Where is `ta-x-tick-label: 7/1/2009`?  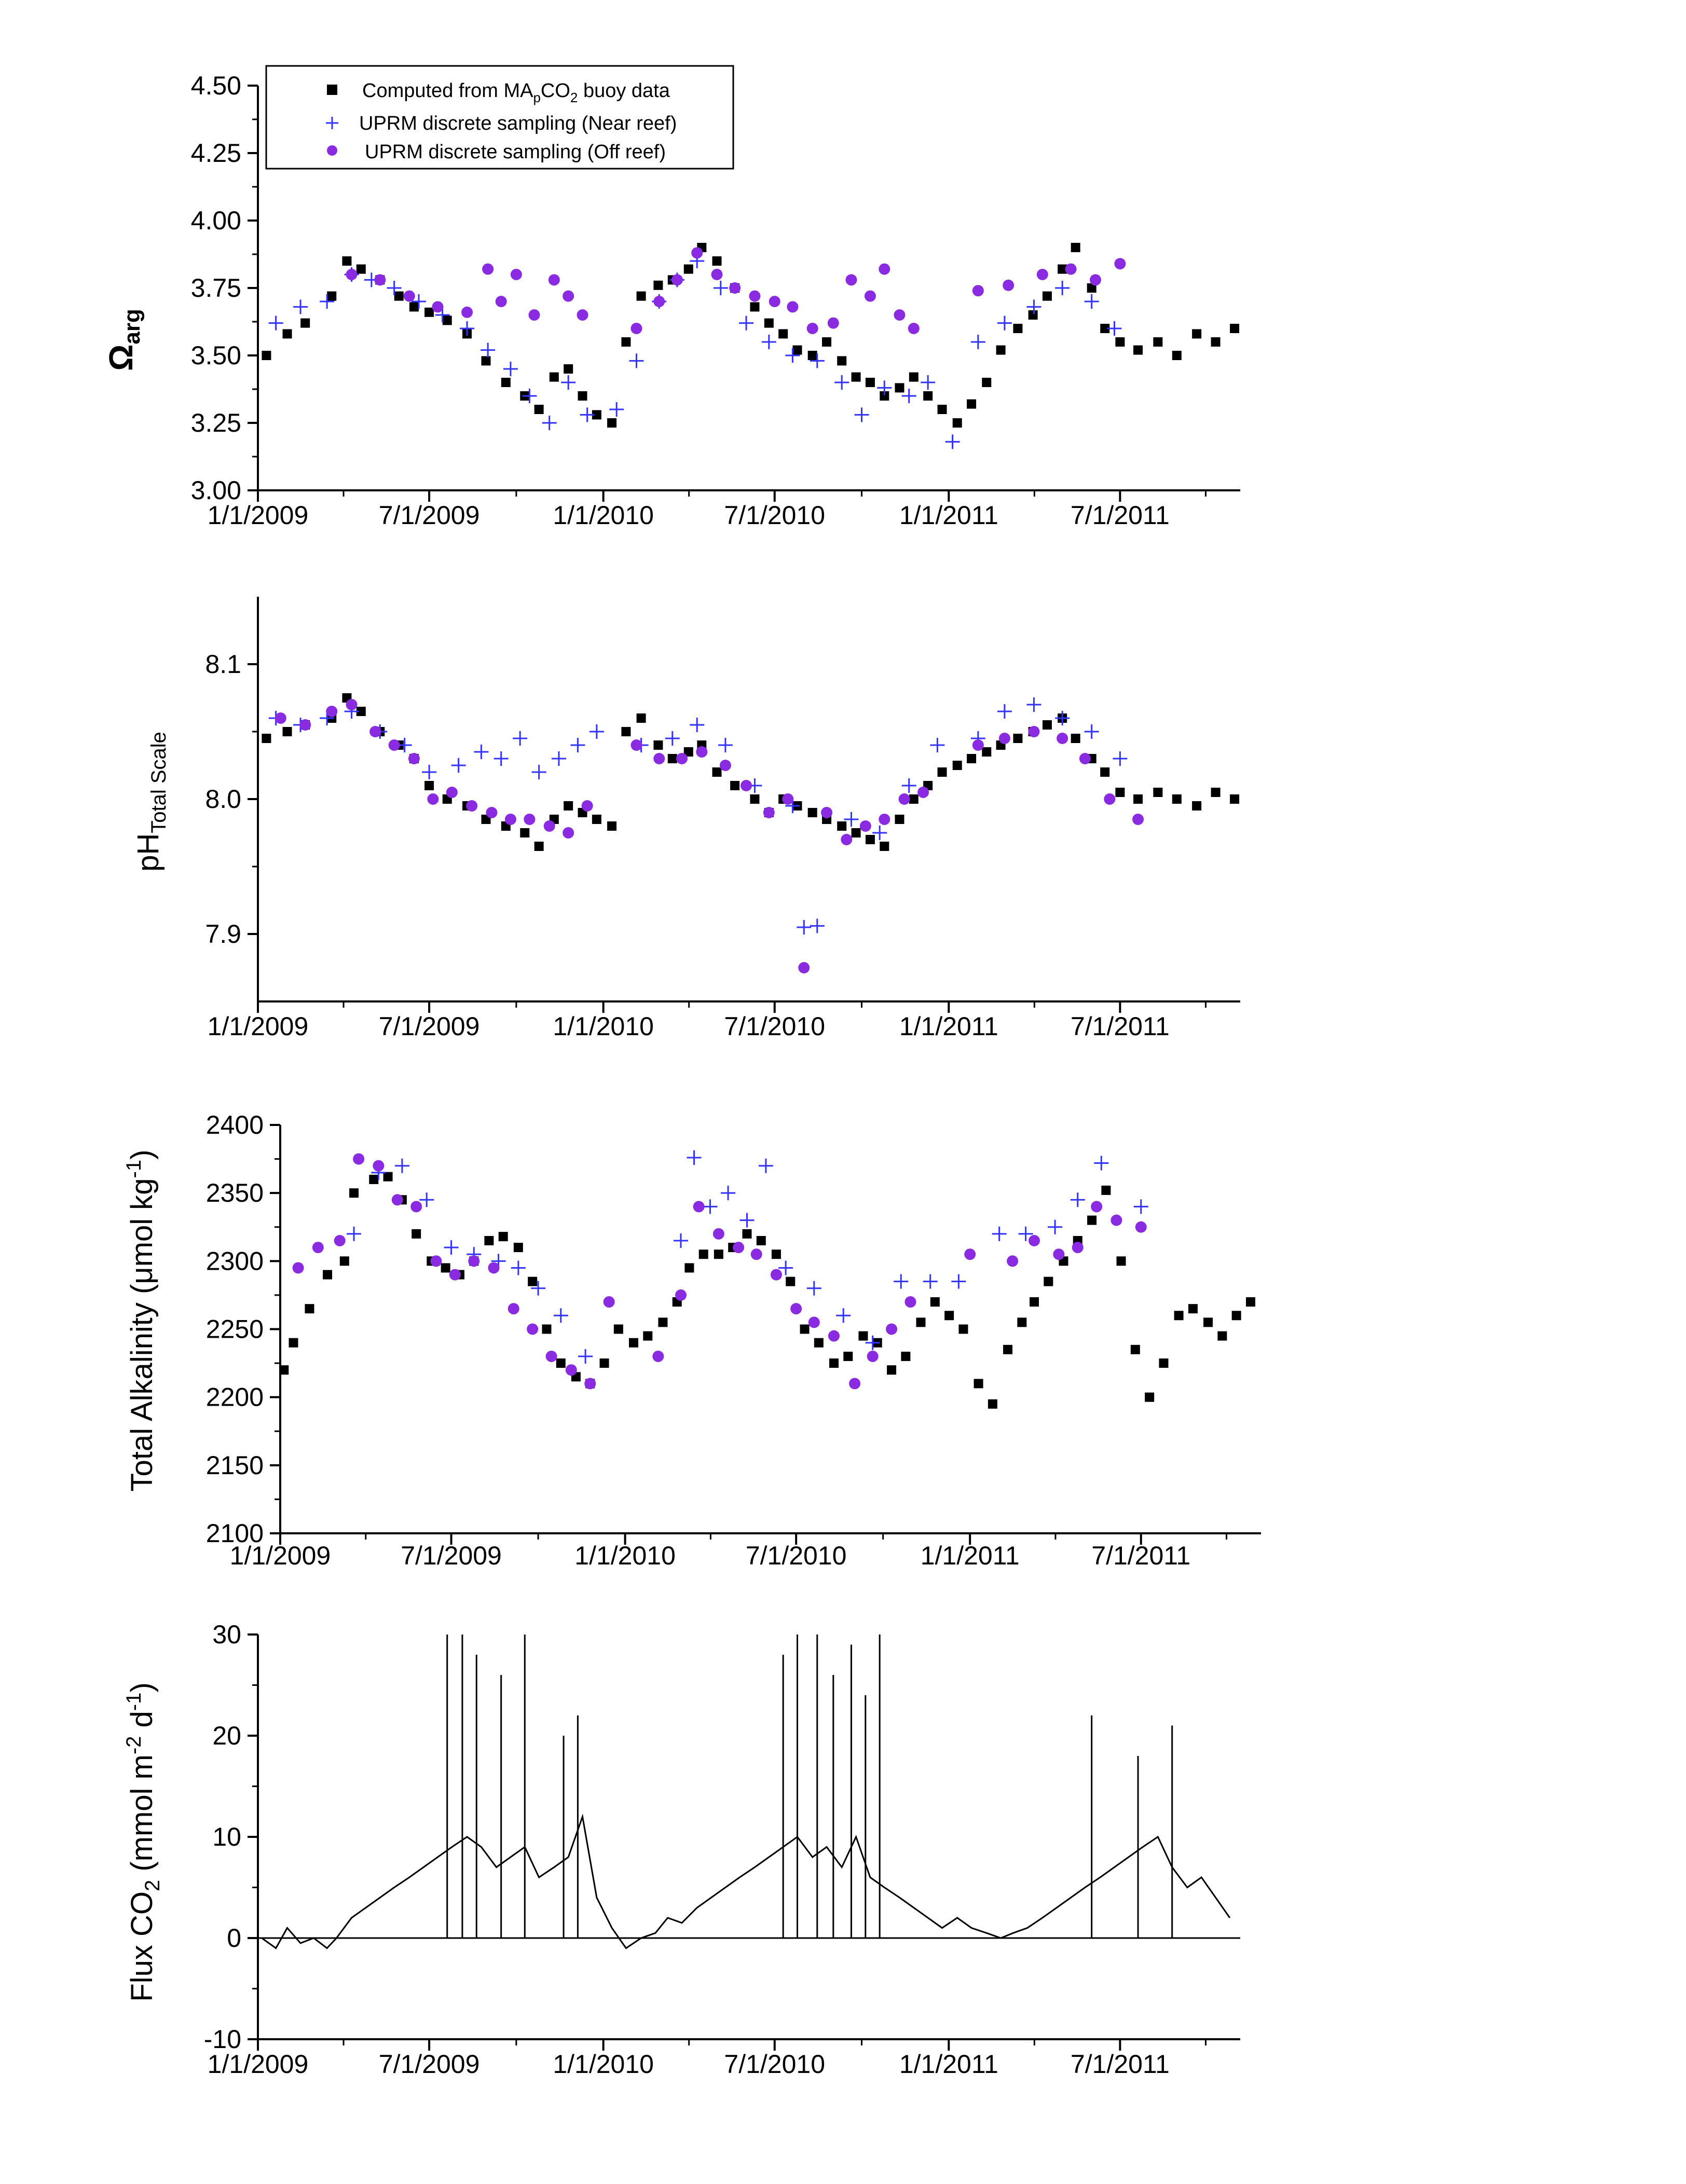
ta-x-tick-label: 7/1/2009 is located at coordinates (451, 1556).